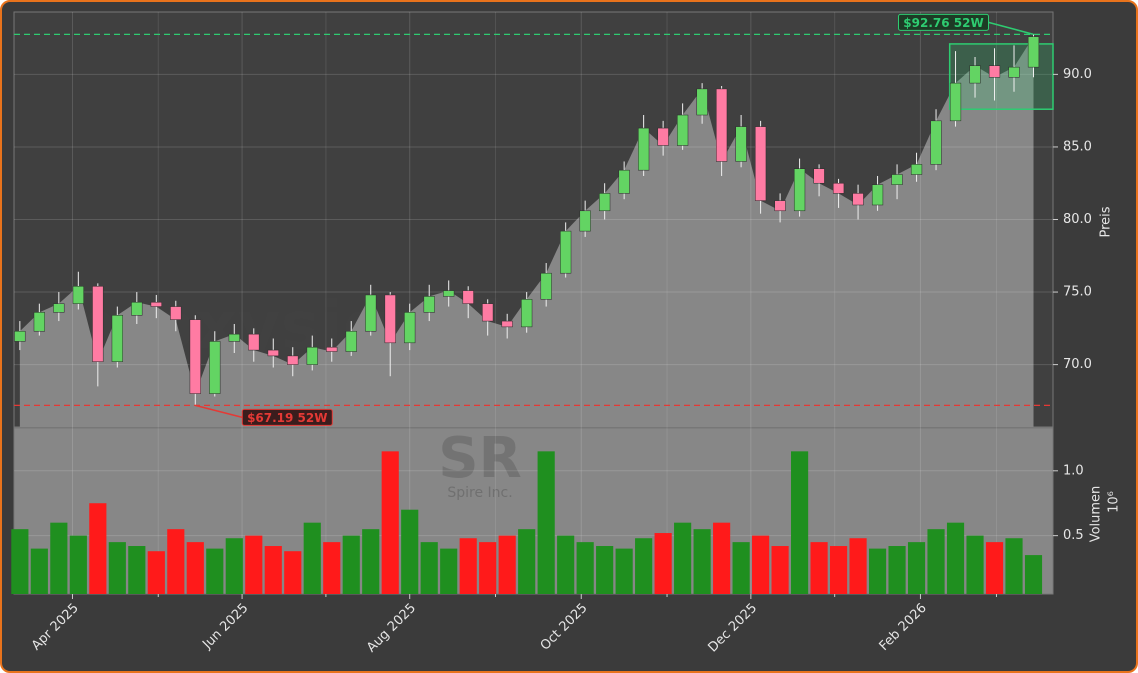  What do you see at coordinates (903, 627) in the screenshot?
I see `x-tick-label: Feb 2026` at bounding box center [903, 627].